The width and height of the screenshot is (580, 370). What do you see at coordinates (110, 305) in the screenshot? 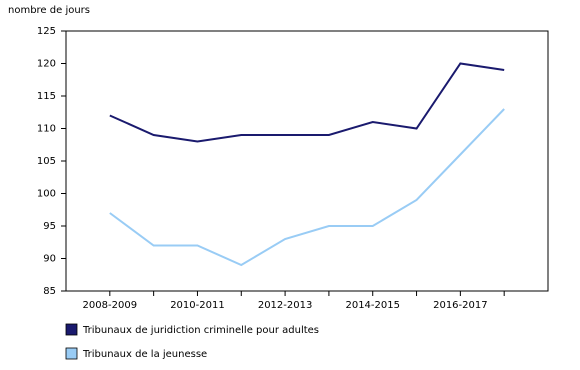
I see `x-tick-label: 2008-2009` at bounding box center [110, 305].